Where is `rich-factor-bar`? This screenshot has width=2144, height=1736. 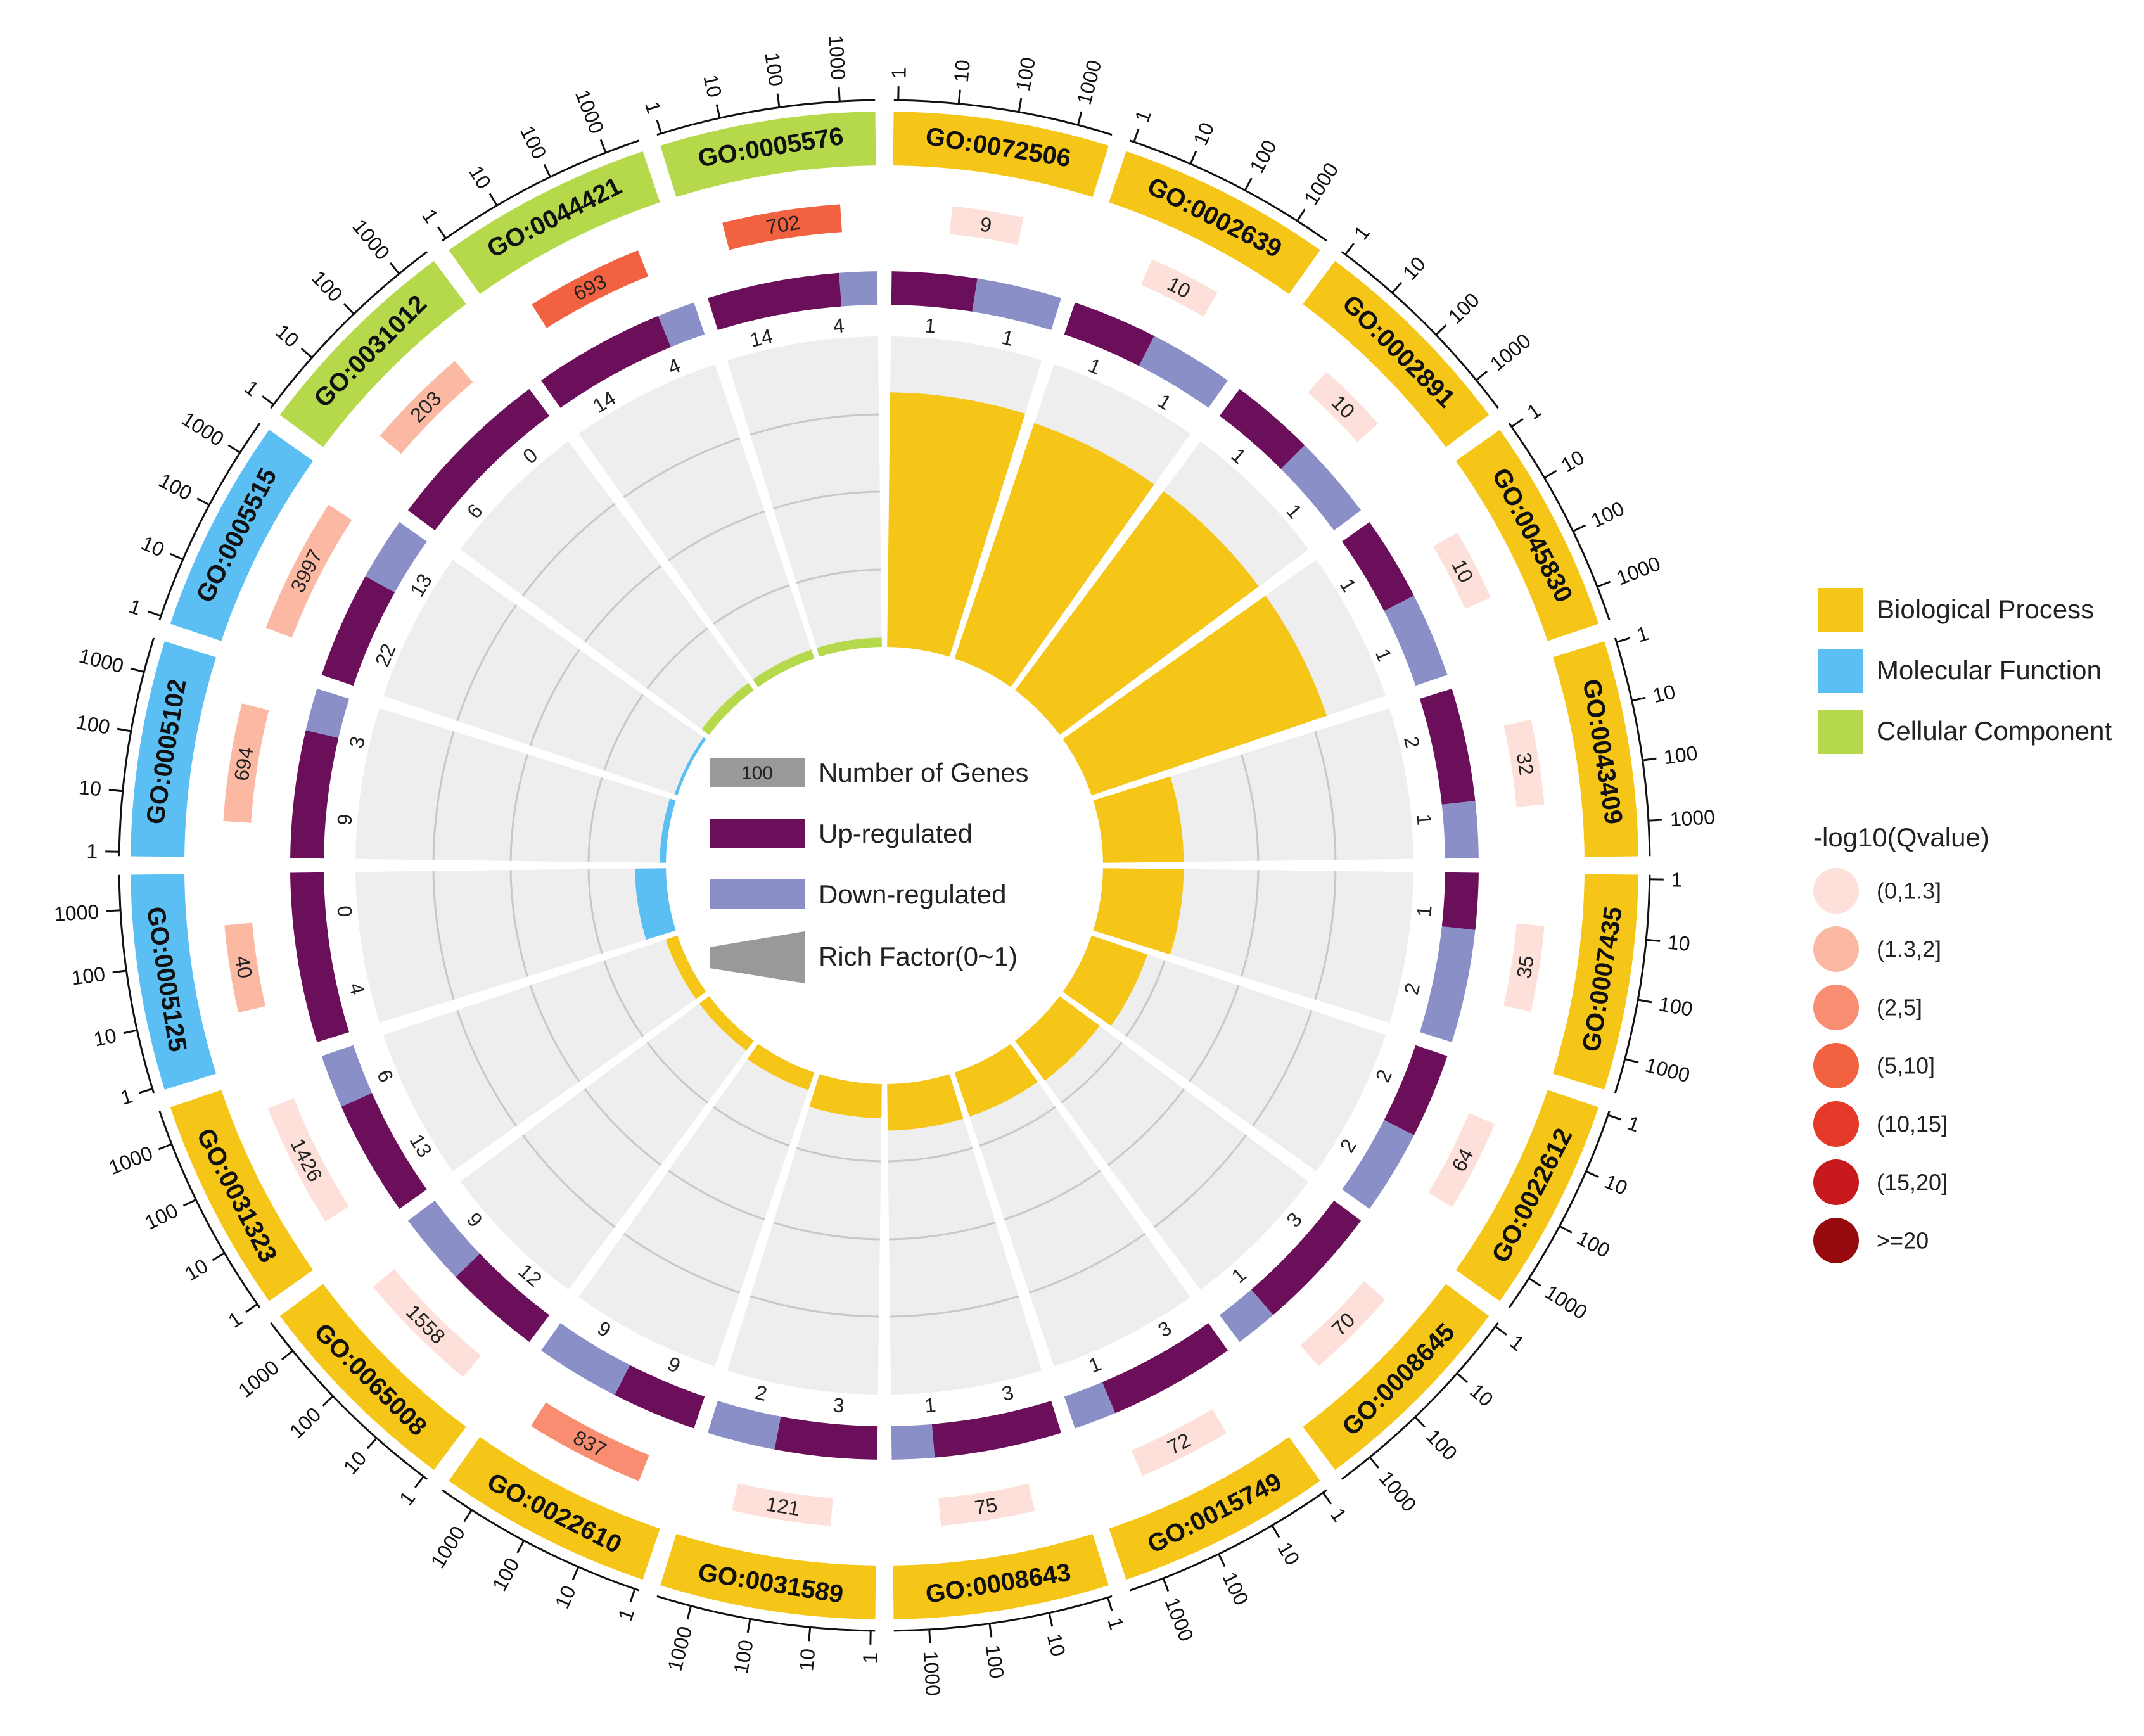 rich-factor-bar is located at coordinates (690, 766).